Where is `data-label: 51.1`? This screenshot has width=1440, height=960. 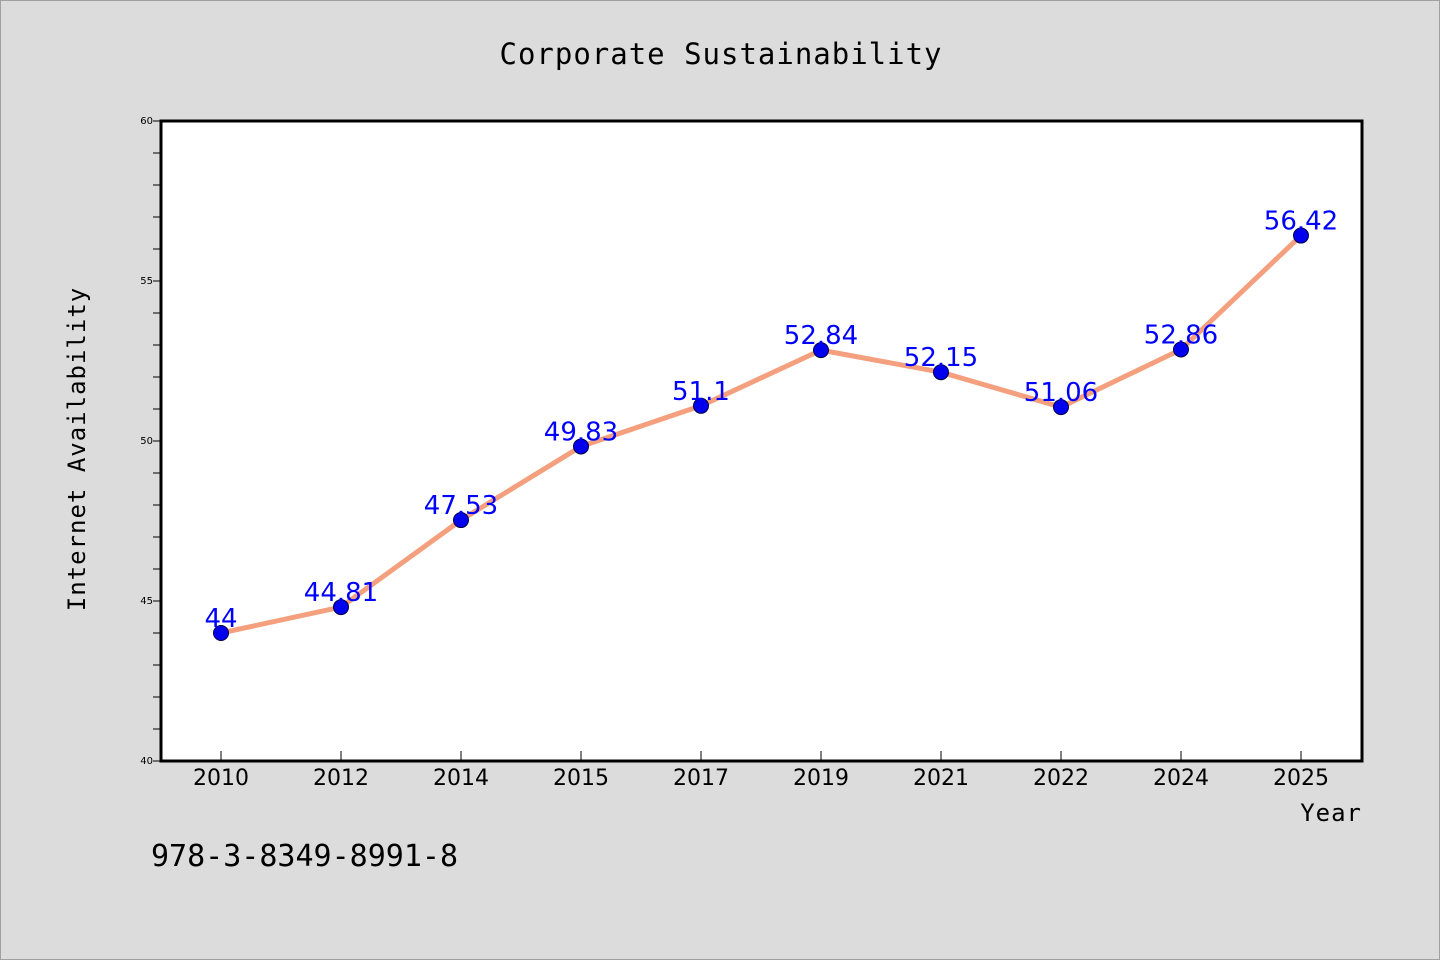
data-label: 51.1 is located at coordinates (701, 392).